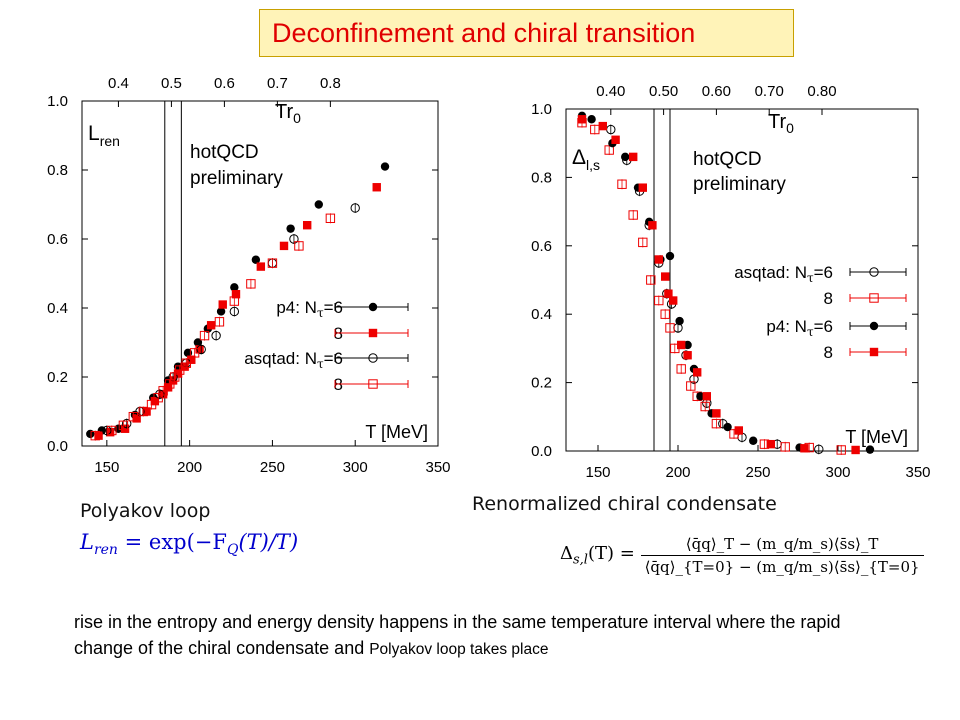 The height and width of the screenshot is (720, 960). Describe the element at coordinates (821, 91) in the screenshot. I see `top-tick-label: 0.80` at that location.